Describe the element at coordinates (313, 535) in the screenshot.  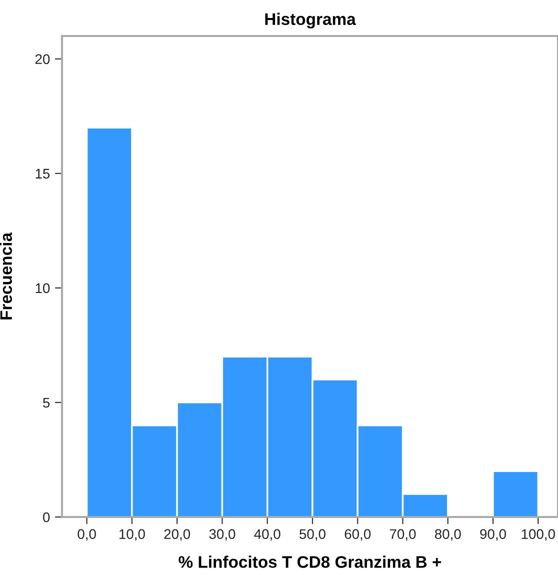
I see `x-tick-label: 50,0` at that location.